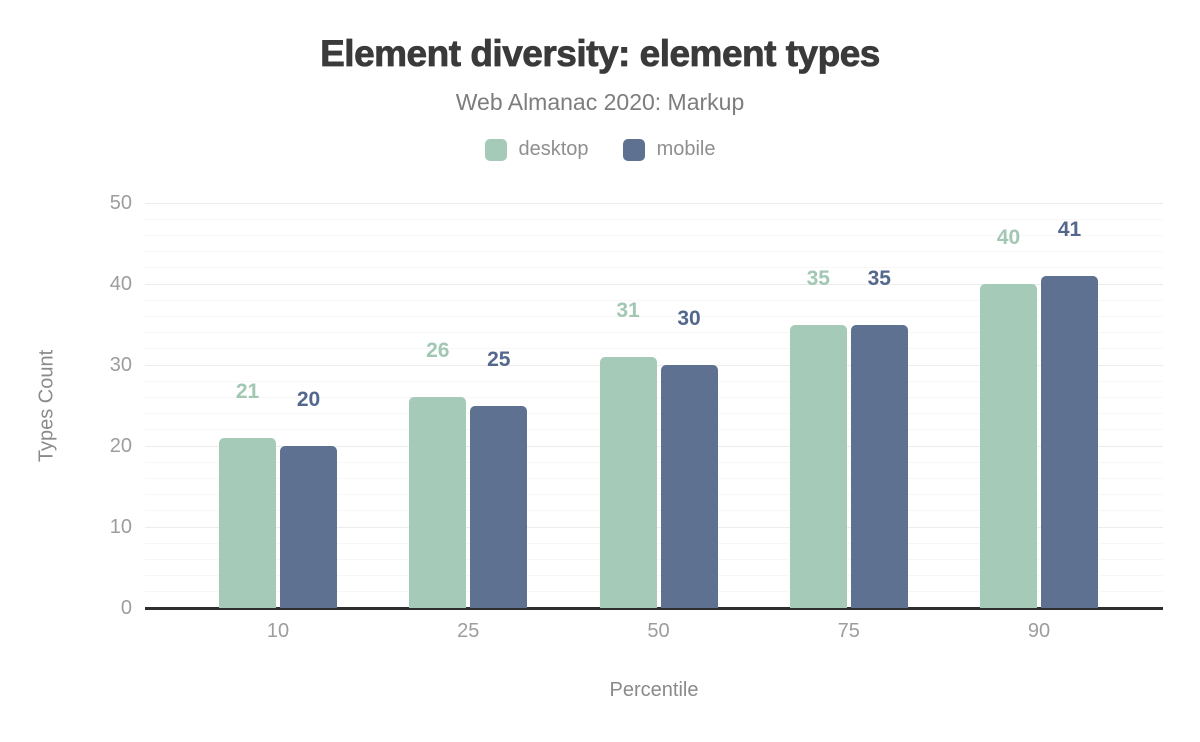 Image resolution: width=1200 pixels, height=742 pixels. I want to click on legend-item-desktop: desktop, so click(536, 149).